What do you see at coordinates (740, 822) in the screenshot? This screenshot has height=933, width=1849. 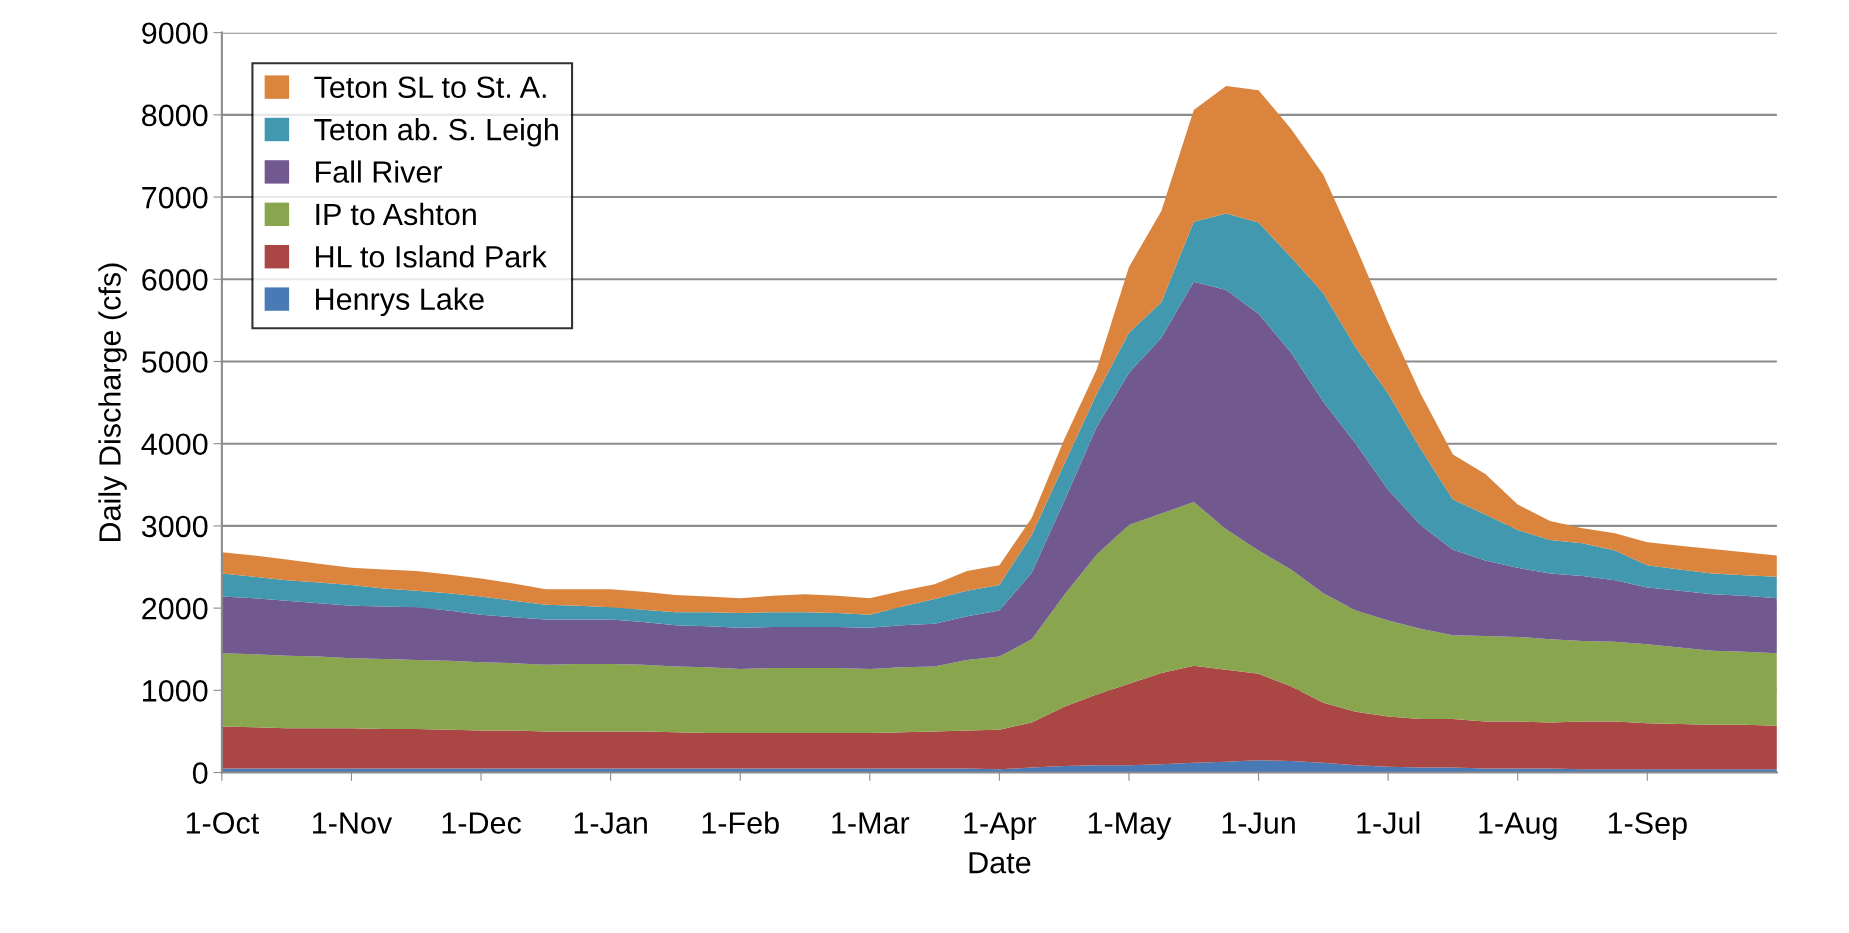 I see `x-tick-label: 1-Feb` at bounding box center [740, 822].